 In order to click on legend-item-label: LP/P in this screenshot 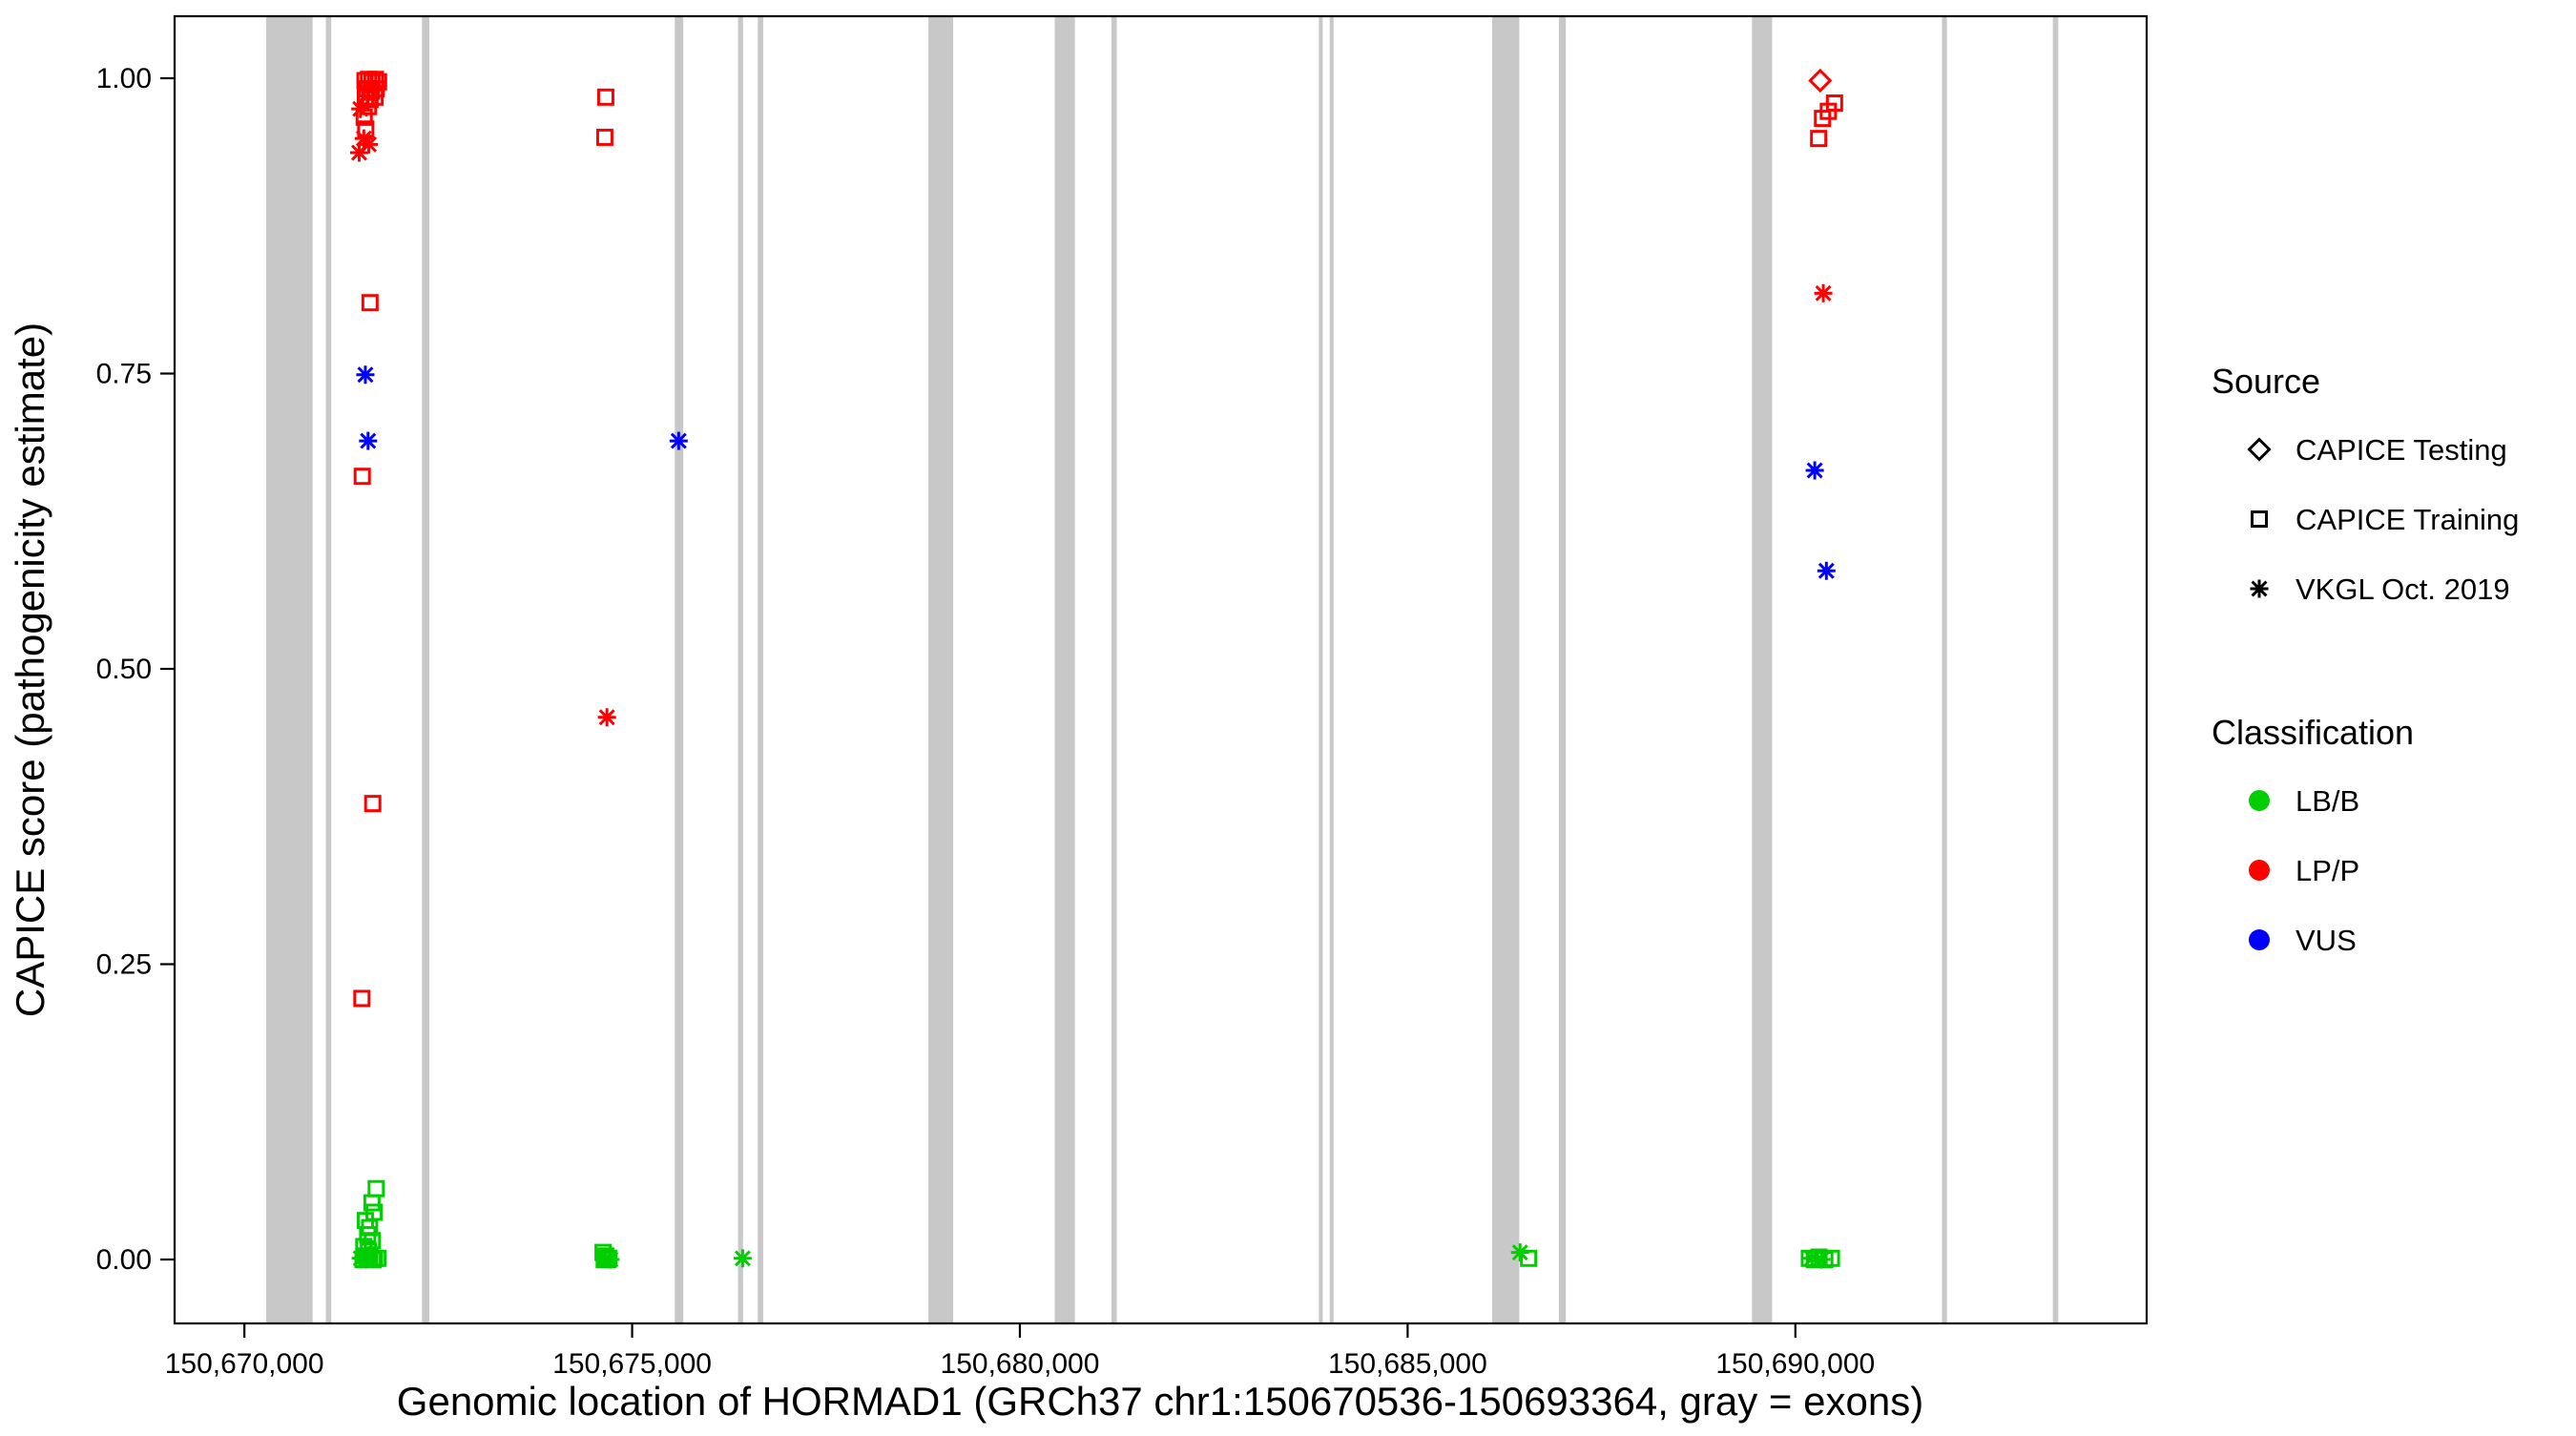, I will do `click(2327, 870)`.